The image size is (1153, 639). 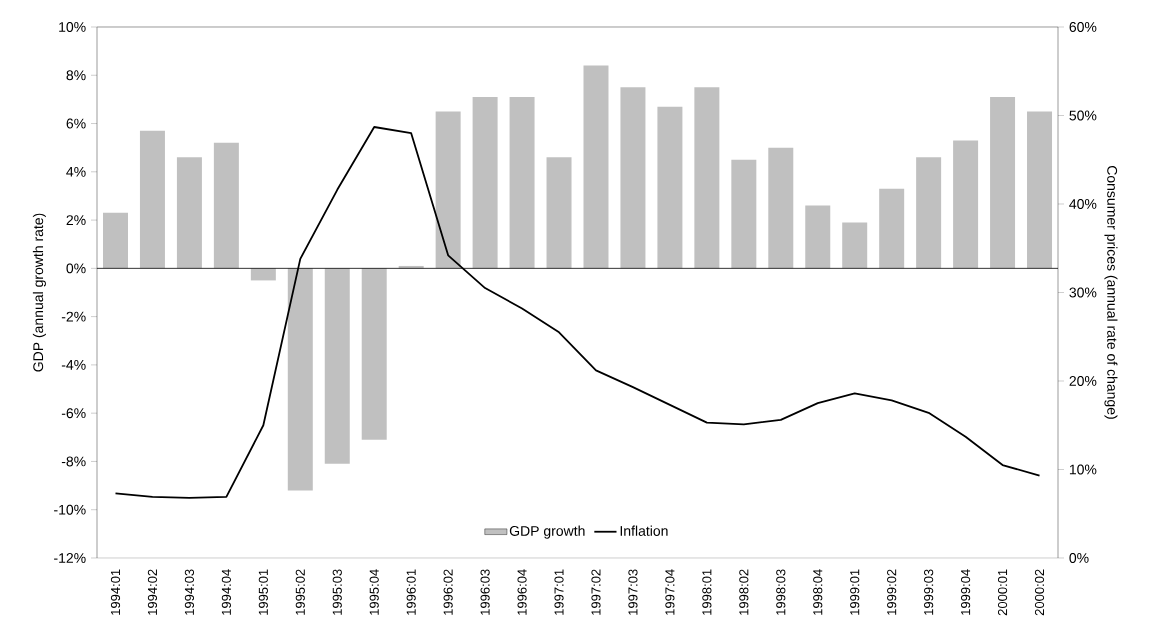 What do you see at coordinates (263, 592) in the screenshot?
I see `x-tick-label: 1995:01` at bounding box center [263, 592].